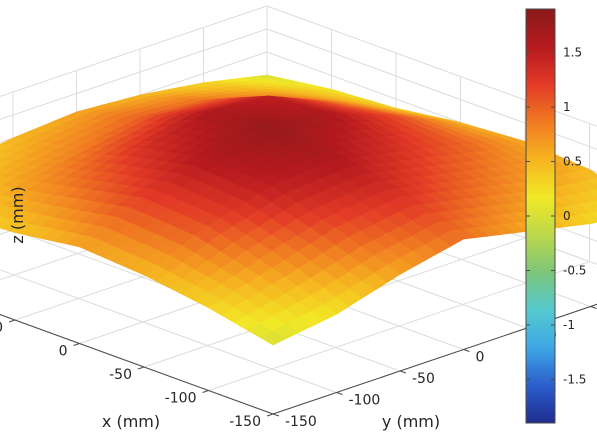  I want to click on y-axis-label: y (mm), so click(411, 421).